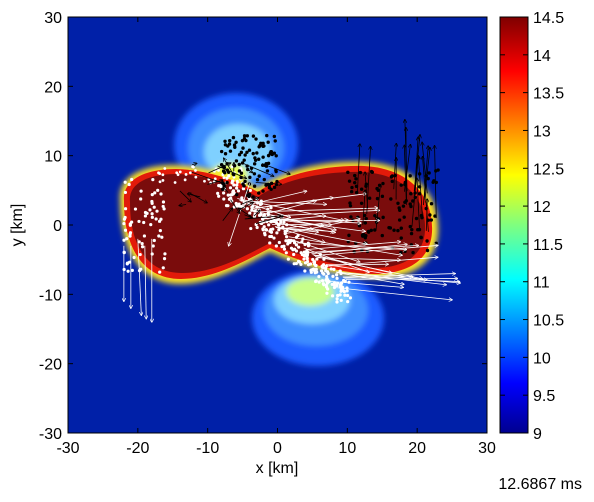 The height and width of the screenshot is (502, 594). What do you see at coordinates (67, 448) in the screenshot?
I see `x-tick-label: -30` at bounding box center [67, 448].